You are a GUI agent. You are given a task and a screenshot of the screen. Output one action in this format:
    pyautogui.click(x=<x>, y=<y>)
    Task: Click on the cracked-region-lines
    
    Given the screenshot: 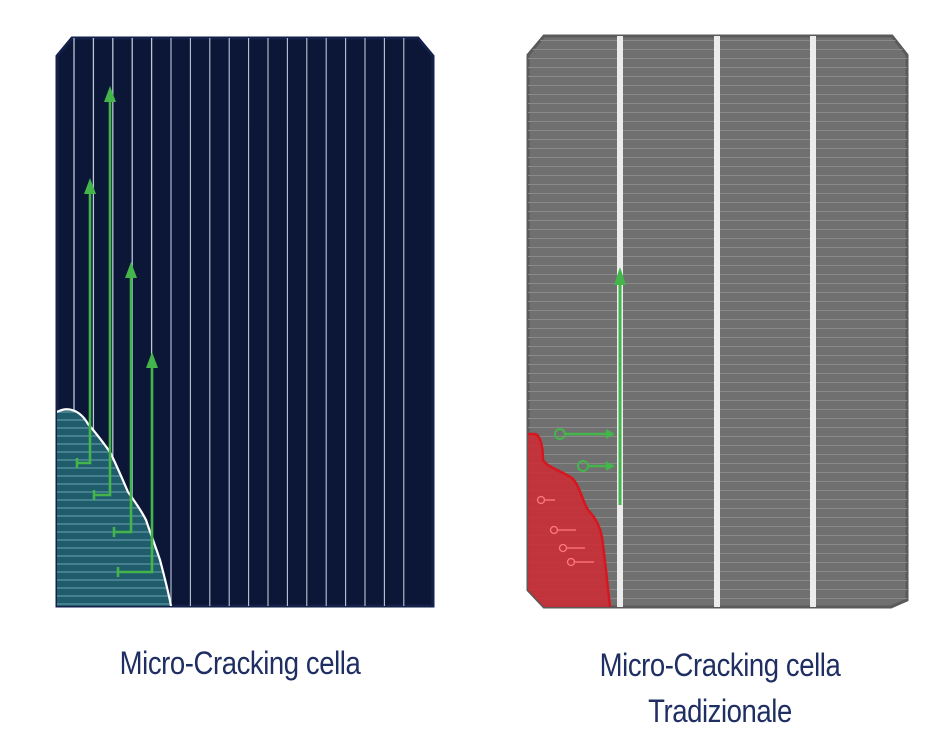 What is the action you would take?
    pyautogui.click(x=114, y=507)
    